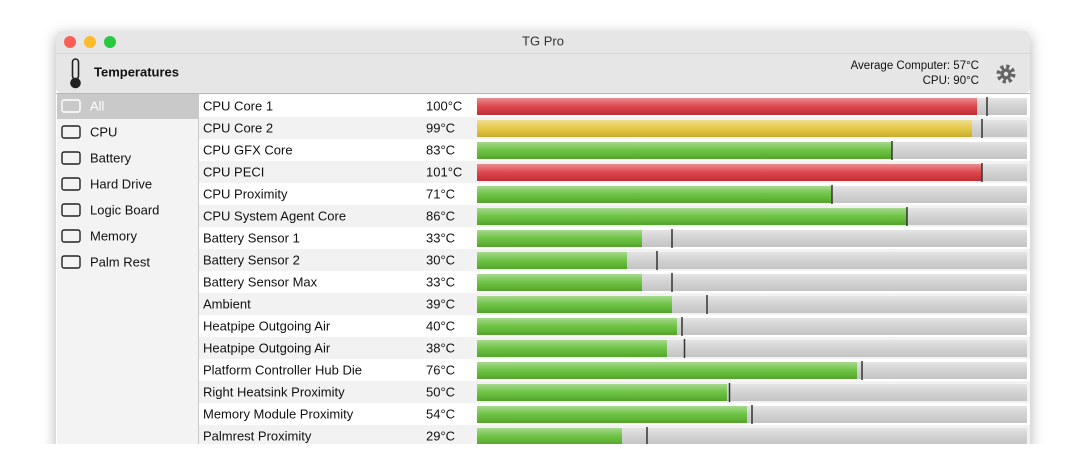 The width and height of the screenshot is (1086, 449). I want to click on sidebar-item: Battery, so click(111, 157).